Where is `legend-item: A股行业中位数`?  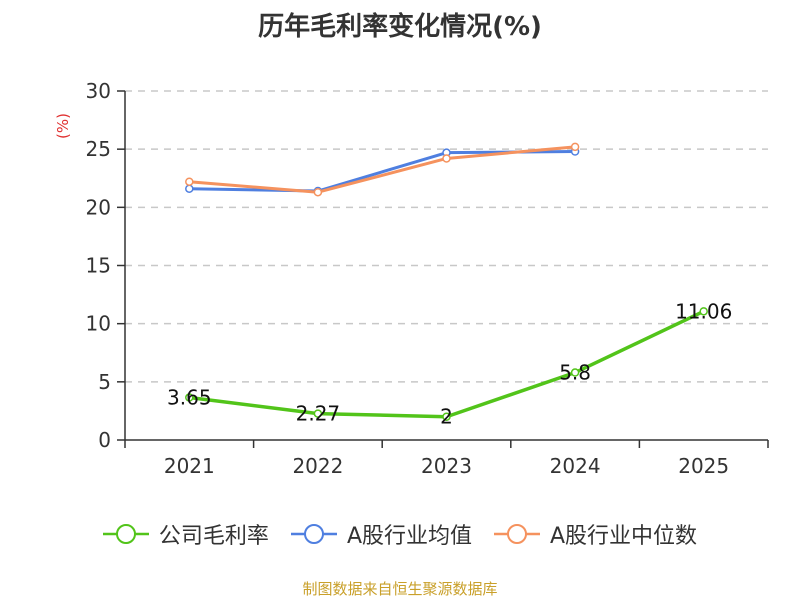 legend-item: A股行业中位数 is located at coordinates (595, 534).